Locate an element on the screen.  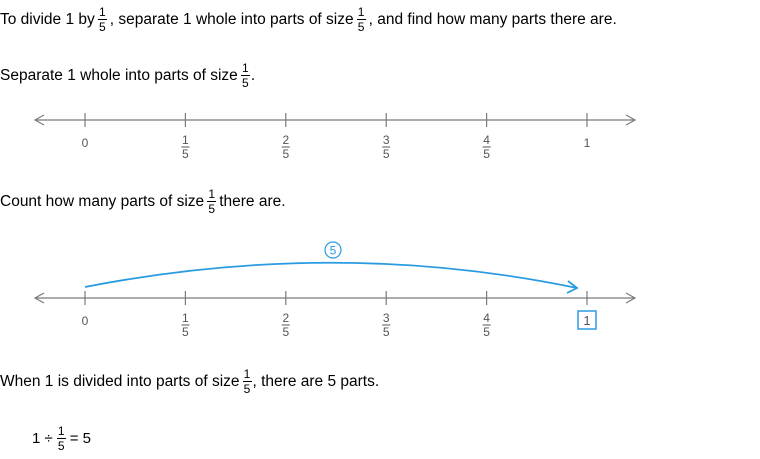
intro-fraction-1: 1 5 is located at coordinates (102, 19).